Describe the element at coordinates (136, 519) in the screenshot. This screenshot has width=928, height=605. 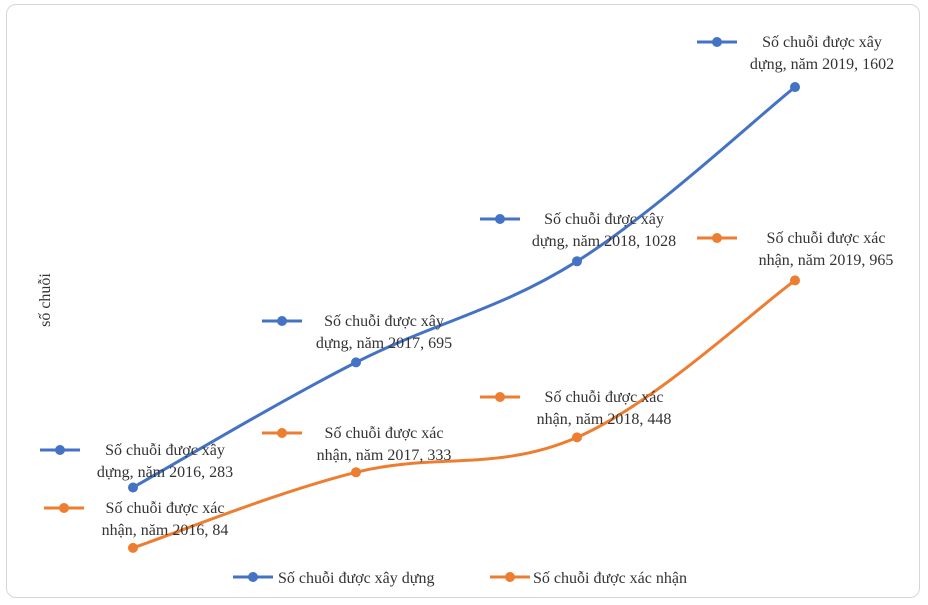
I see `data-label-s1-0: Số chuỗi được xác nhận, năm 2016, 84` at that location.